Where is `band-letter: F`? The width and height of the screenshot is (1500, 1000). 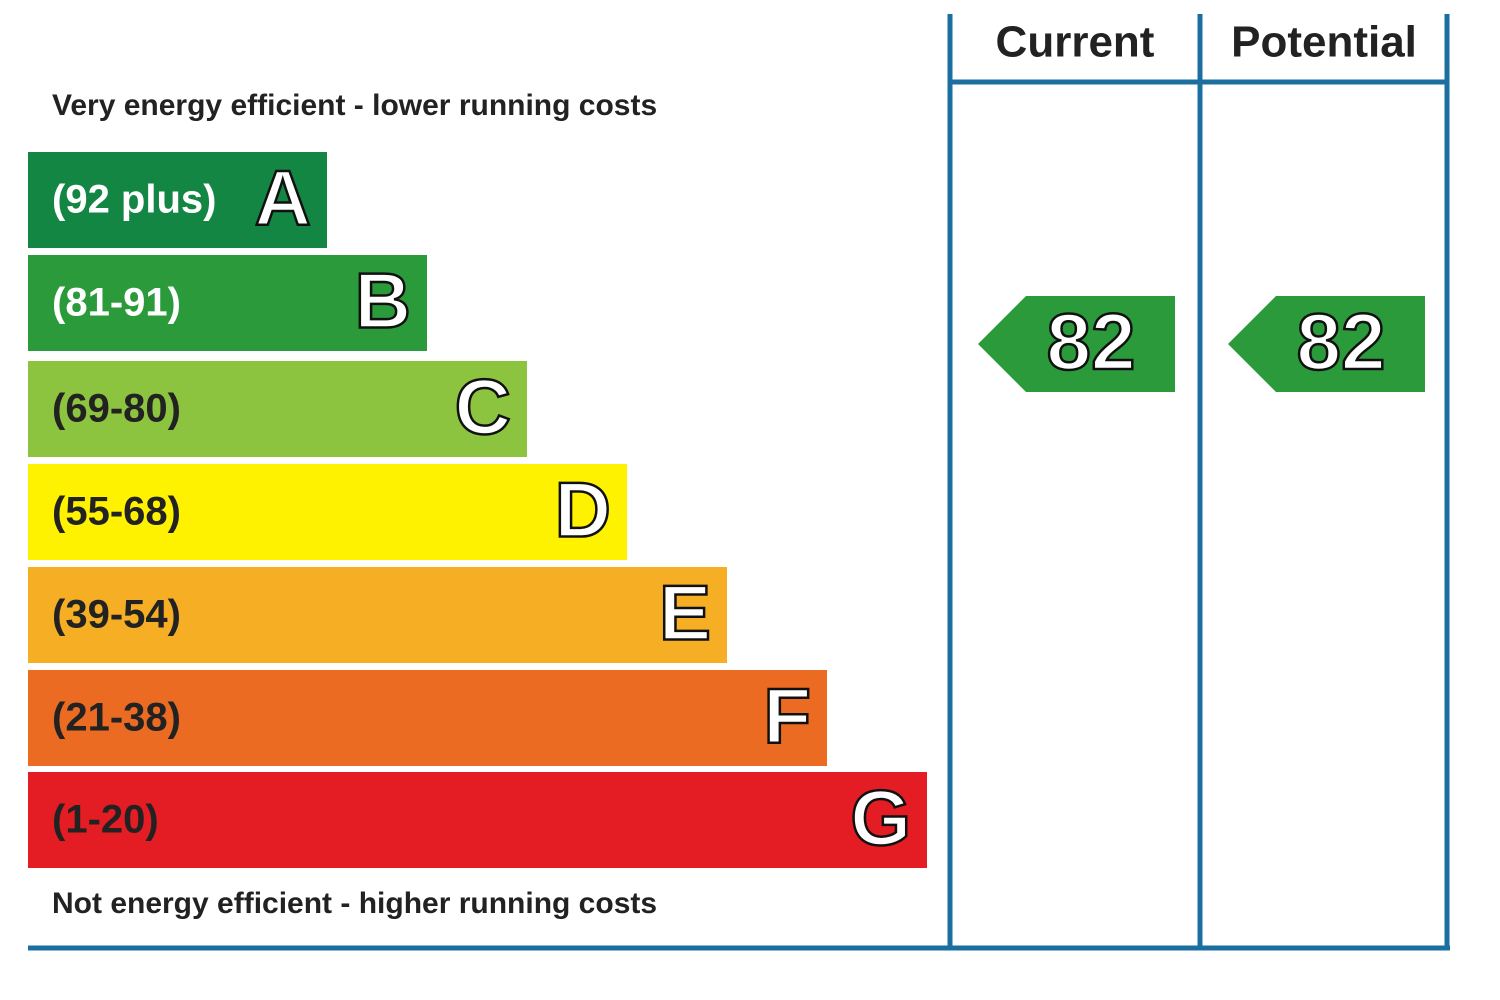
band-letter: F is located at coordinates (787, 716).